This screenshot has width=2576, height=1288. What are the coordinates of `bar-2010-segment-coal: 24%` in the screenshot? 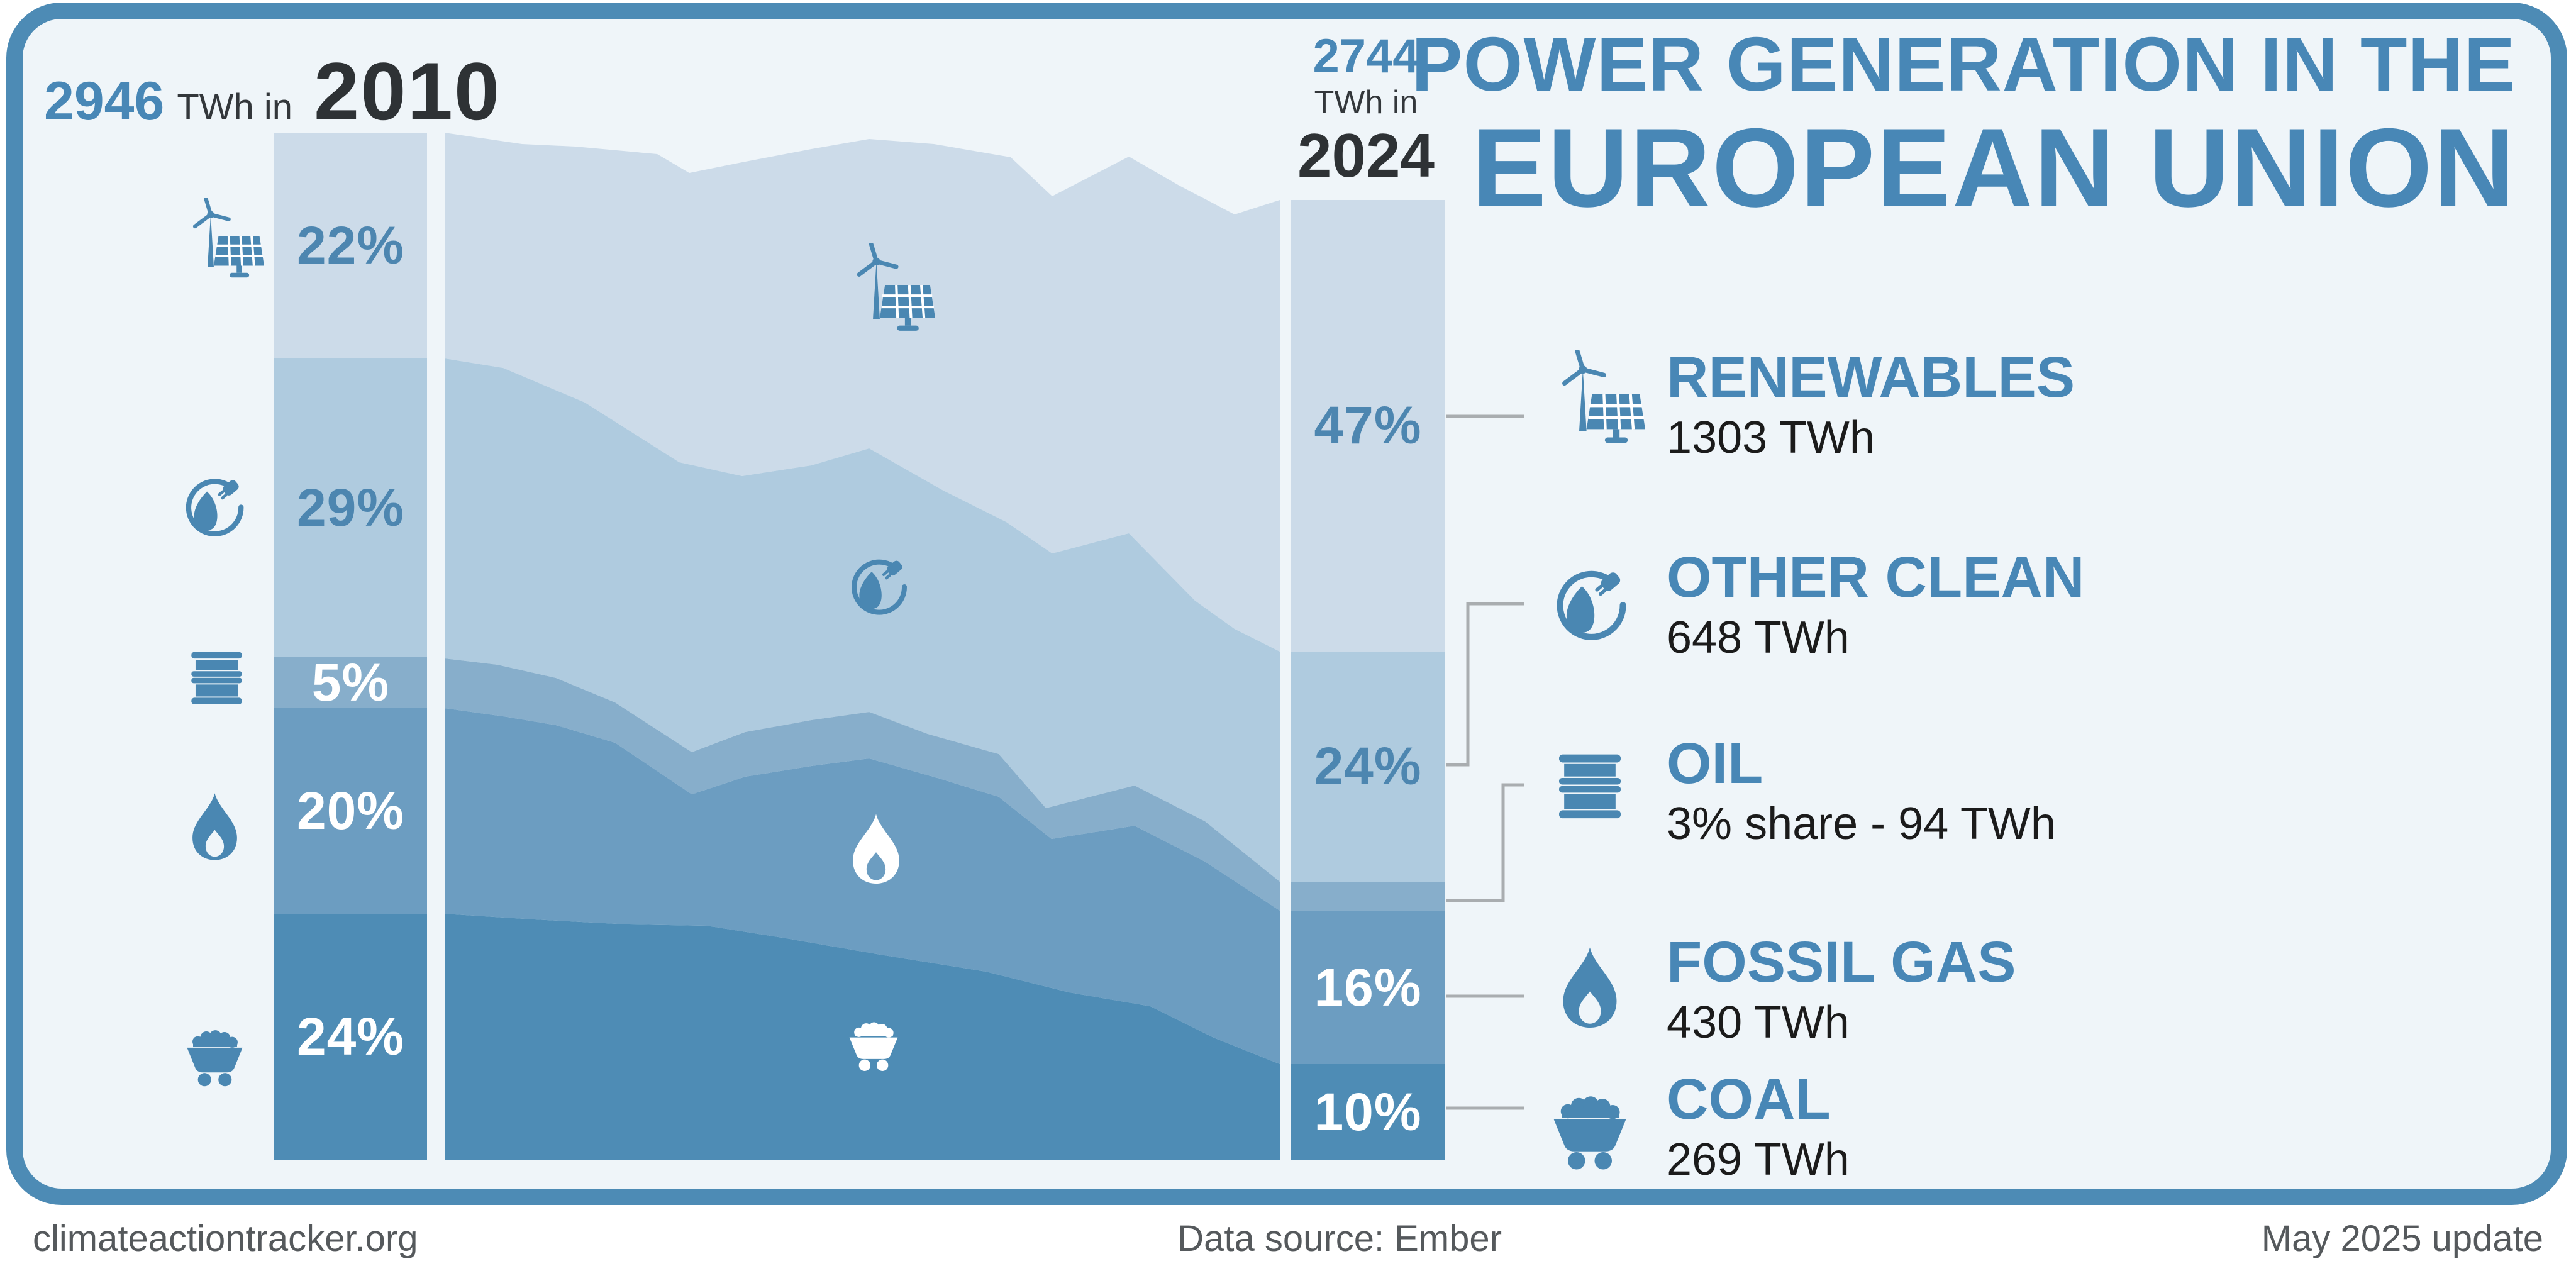 It's located at (350, 1036).